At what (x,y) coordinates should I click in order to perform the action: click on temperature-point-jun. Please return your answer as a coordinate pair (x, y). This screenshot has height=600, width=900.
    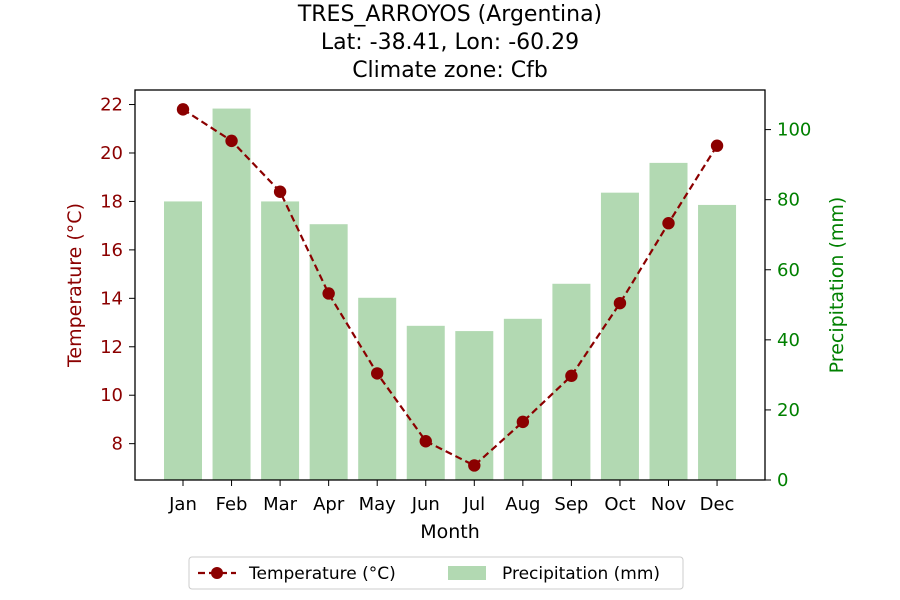
    Looking at the image, I should click on (425, 441).